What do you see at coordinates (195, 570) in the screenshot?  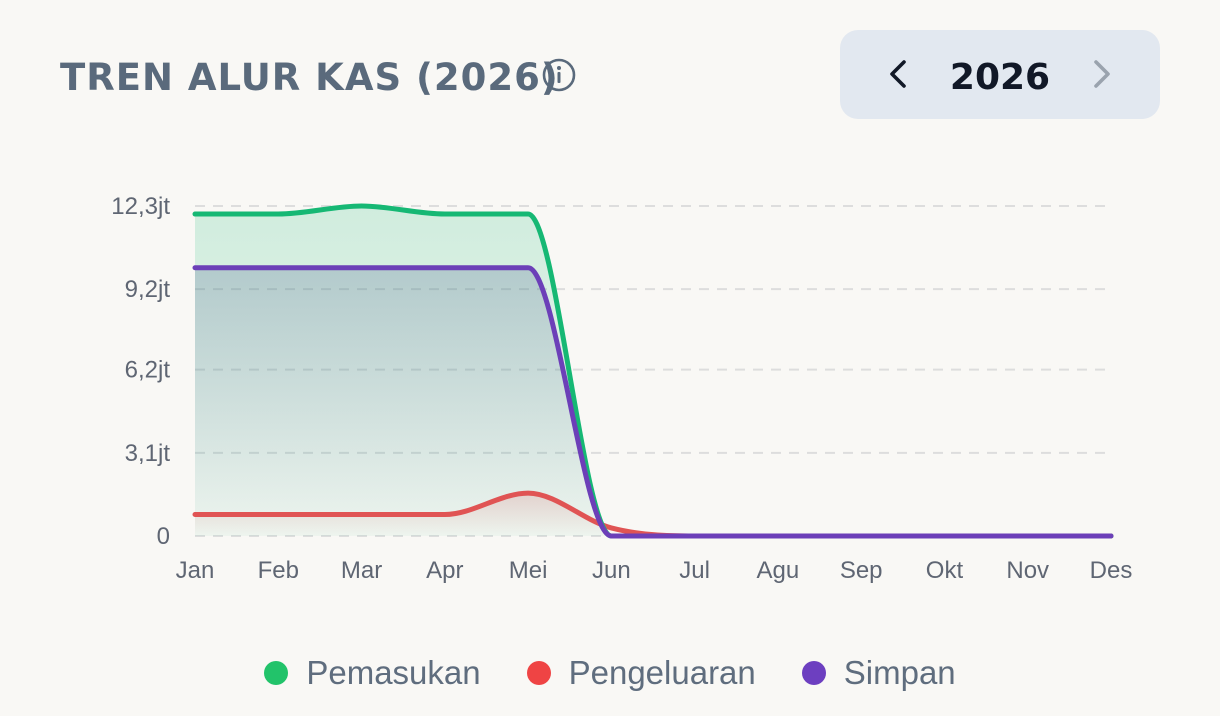 I see `x-tick-label: Jan` at bounding box center [195, 570].